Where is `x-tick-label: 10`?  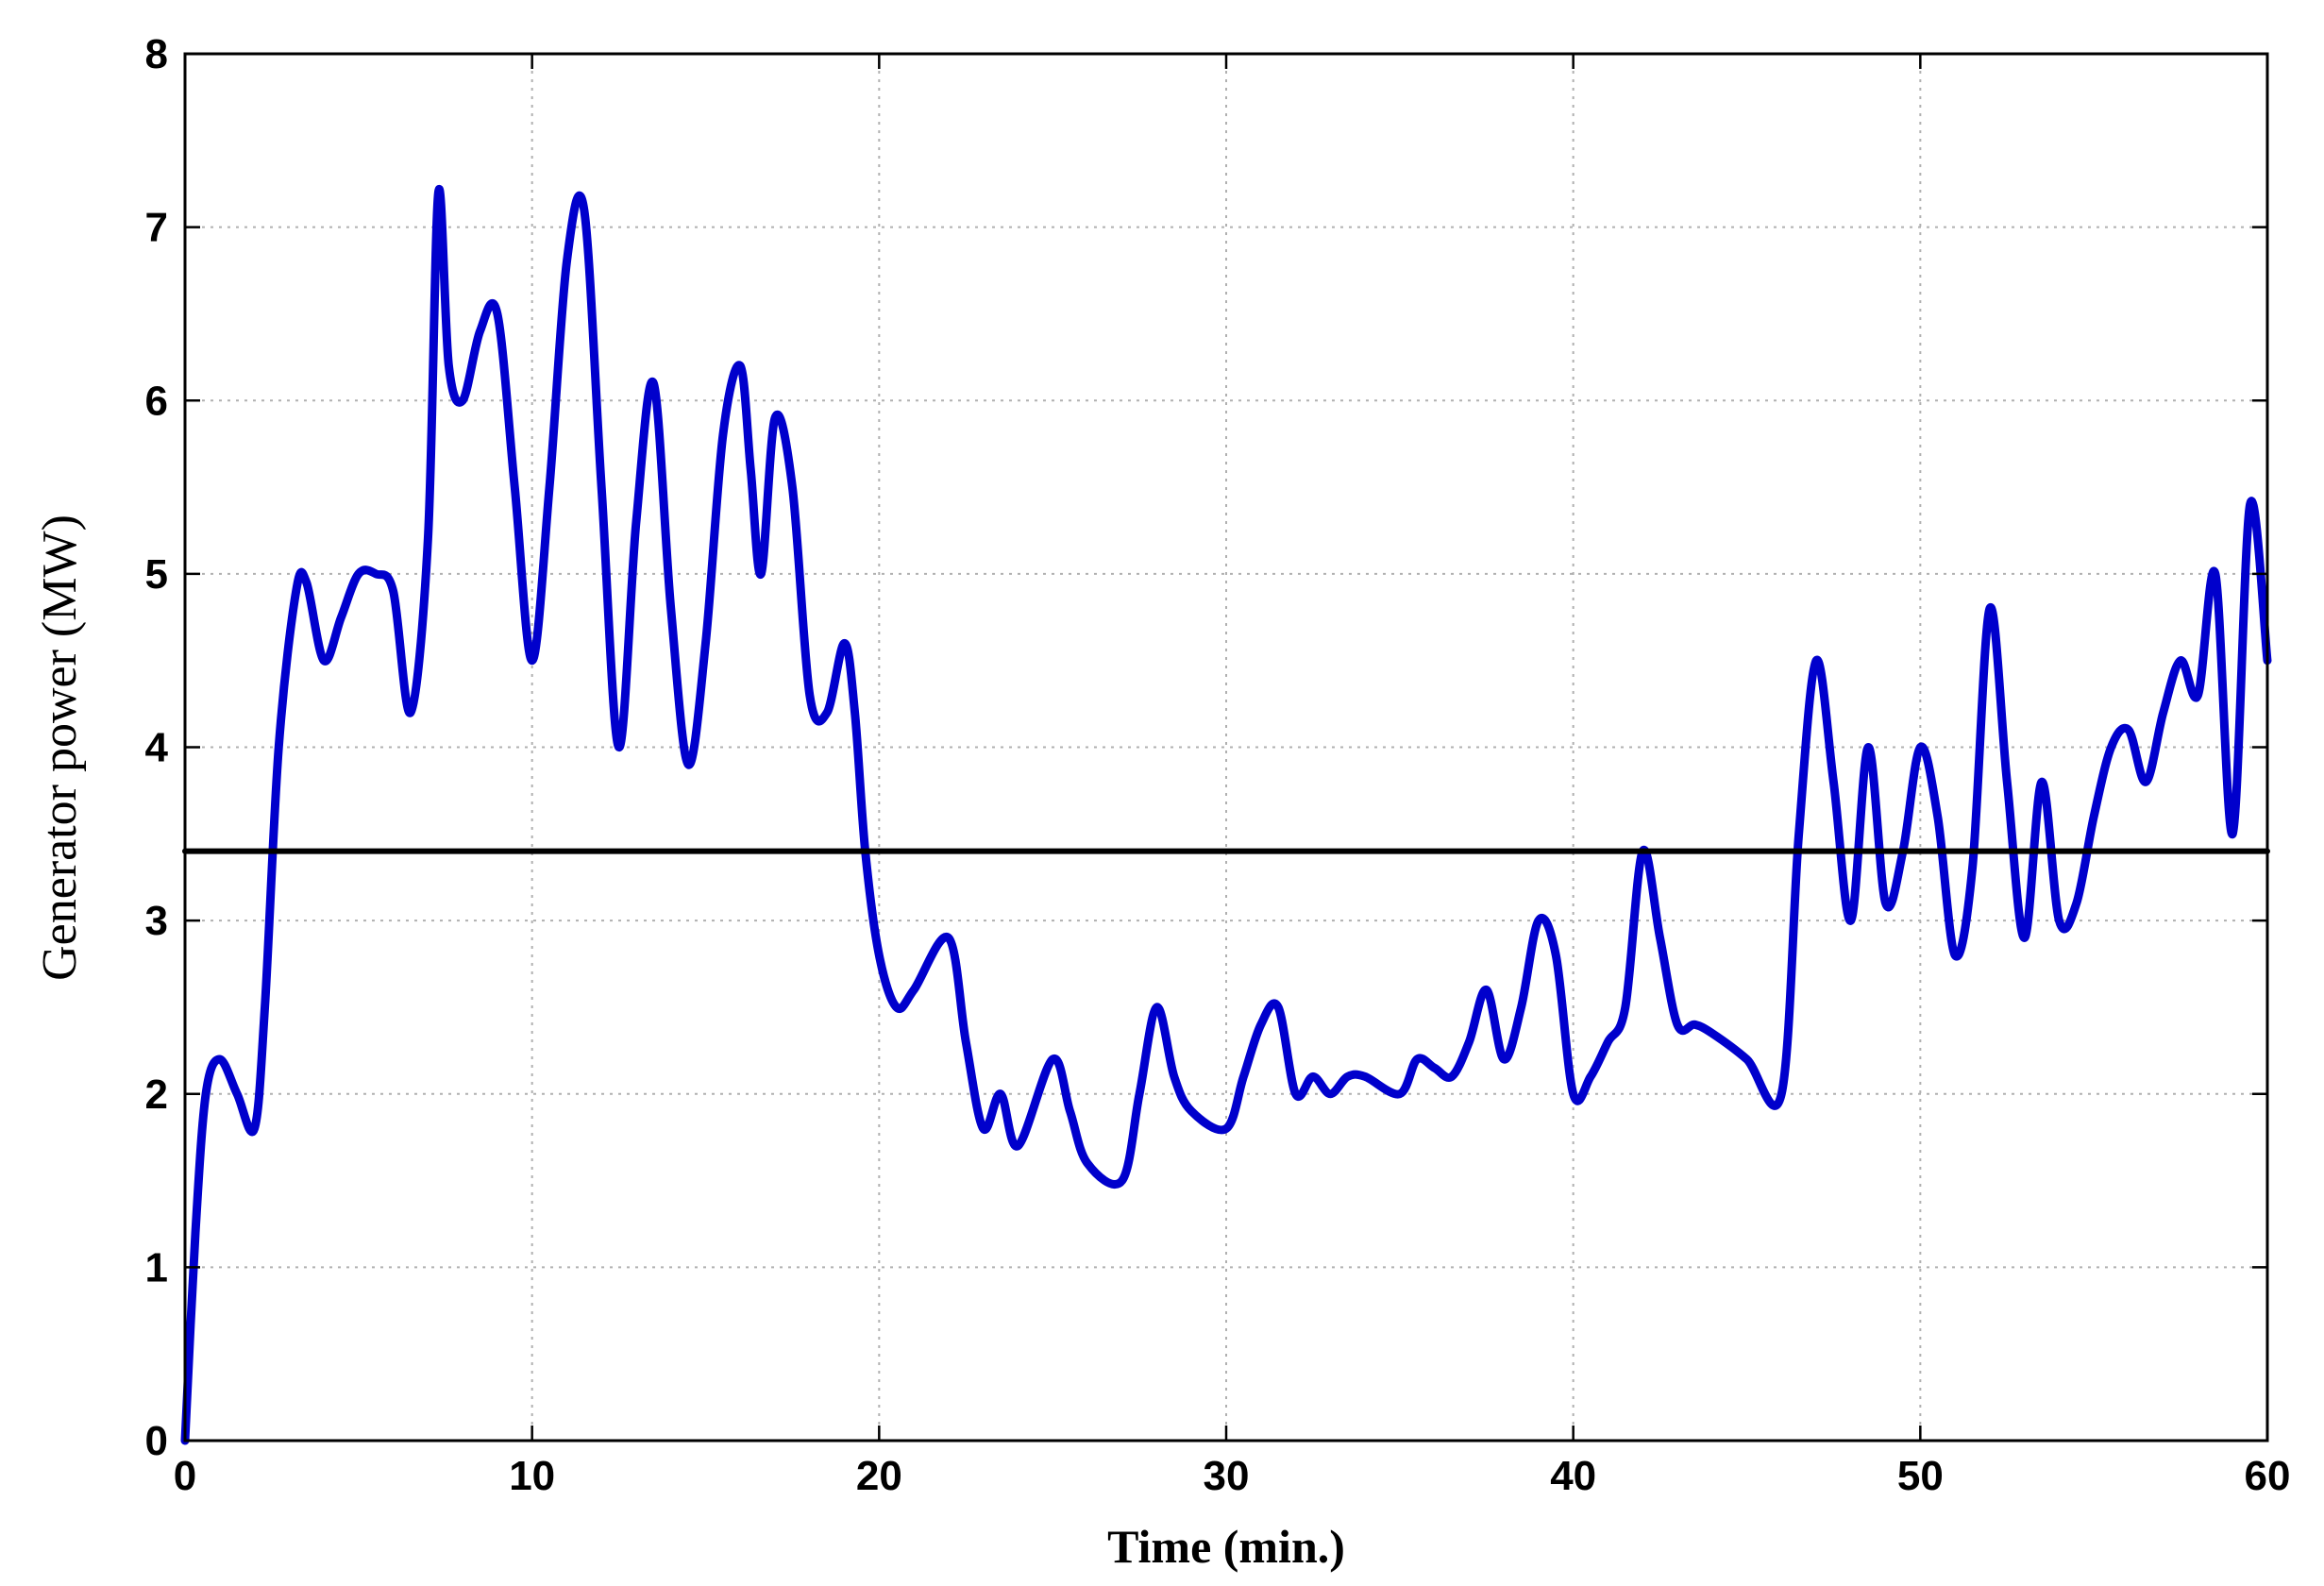
x-tick-label: 10 is located at coordinates (532, 1476).